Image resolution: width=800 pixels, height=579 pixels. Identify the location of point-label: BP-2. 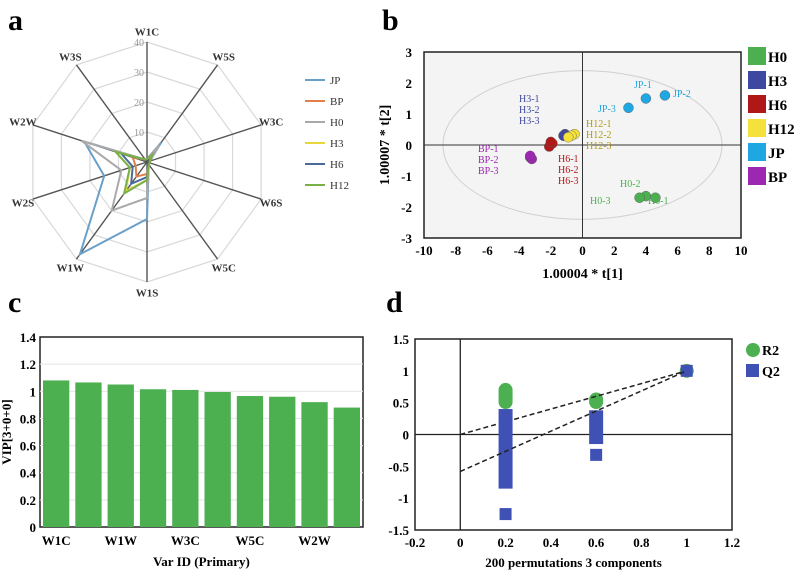
(488, 160).